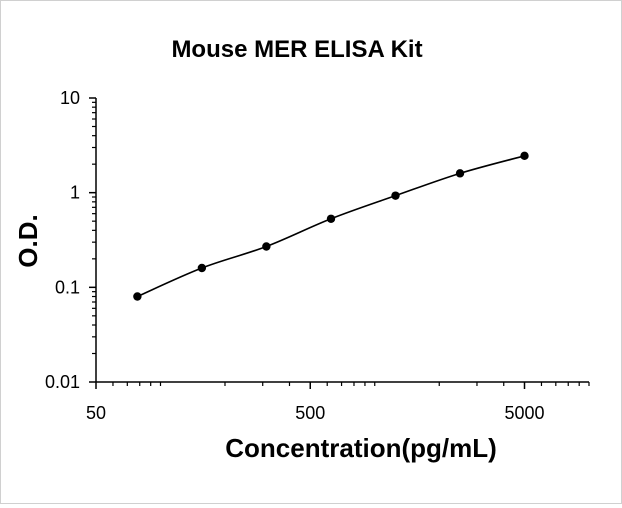 This screenshot has height=508, width=622. What do you see at coordinates (28, 240) in the screenshot?
I see `y-axis-title: O.D.` at bounding box center [28, 240].